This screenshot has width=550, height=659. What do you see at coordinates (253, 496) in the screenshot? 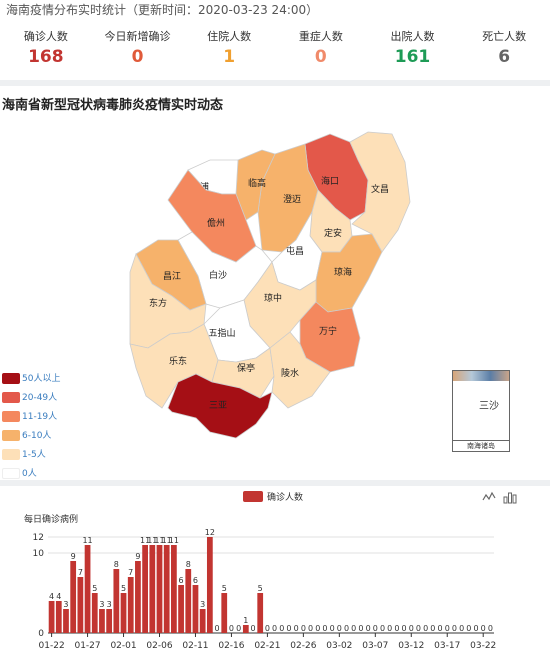
I see `chart-legend-swatch` at bounding box center [253, 496].